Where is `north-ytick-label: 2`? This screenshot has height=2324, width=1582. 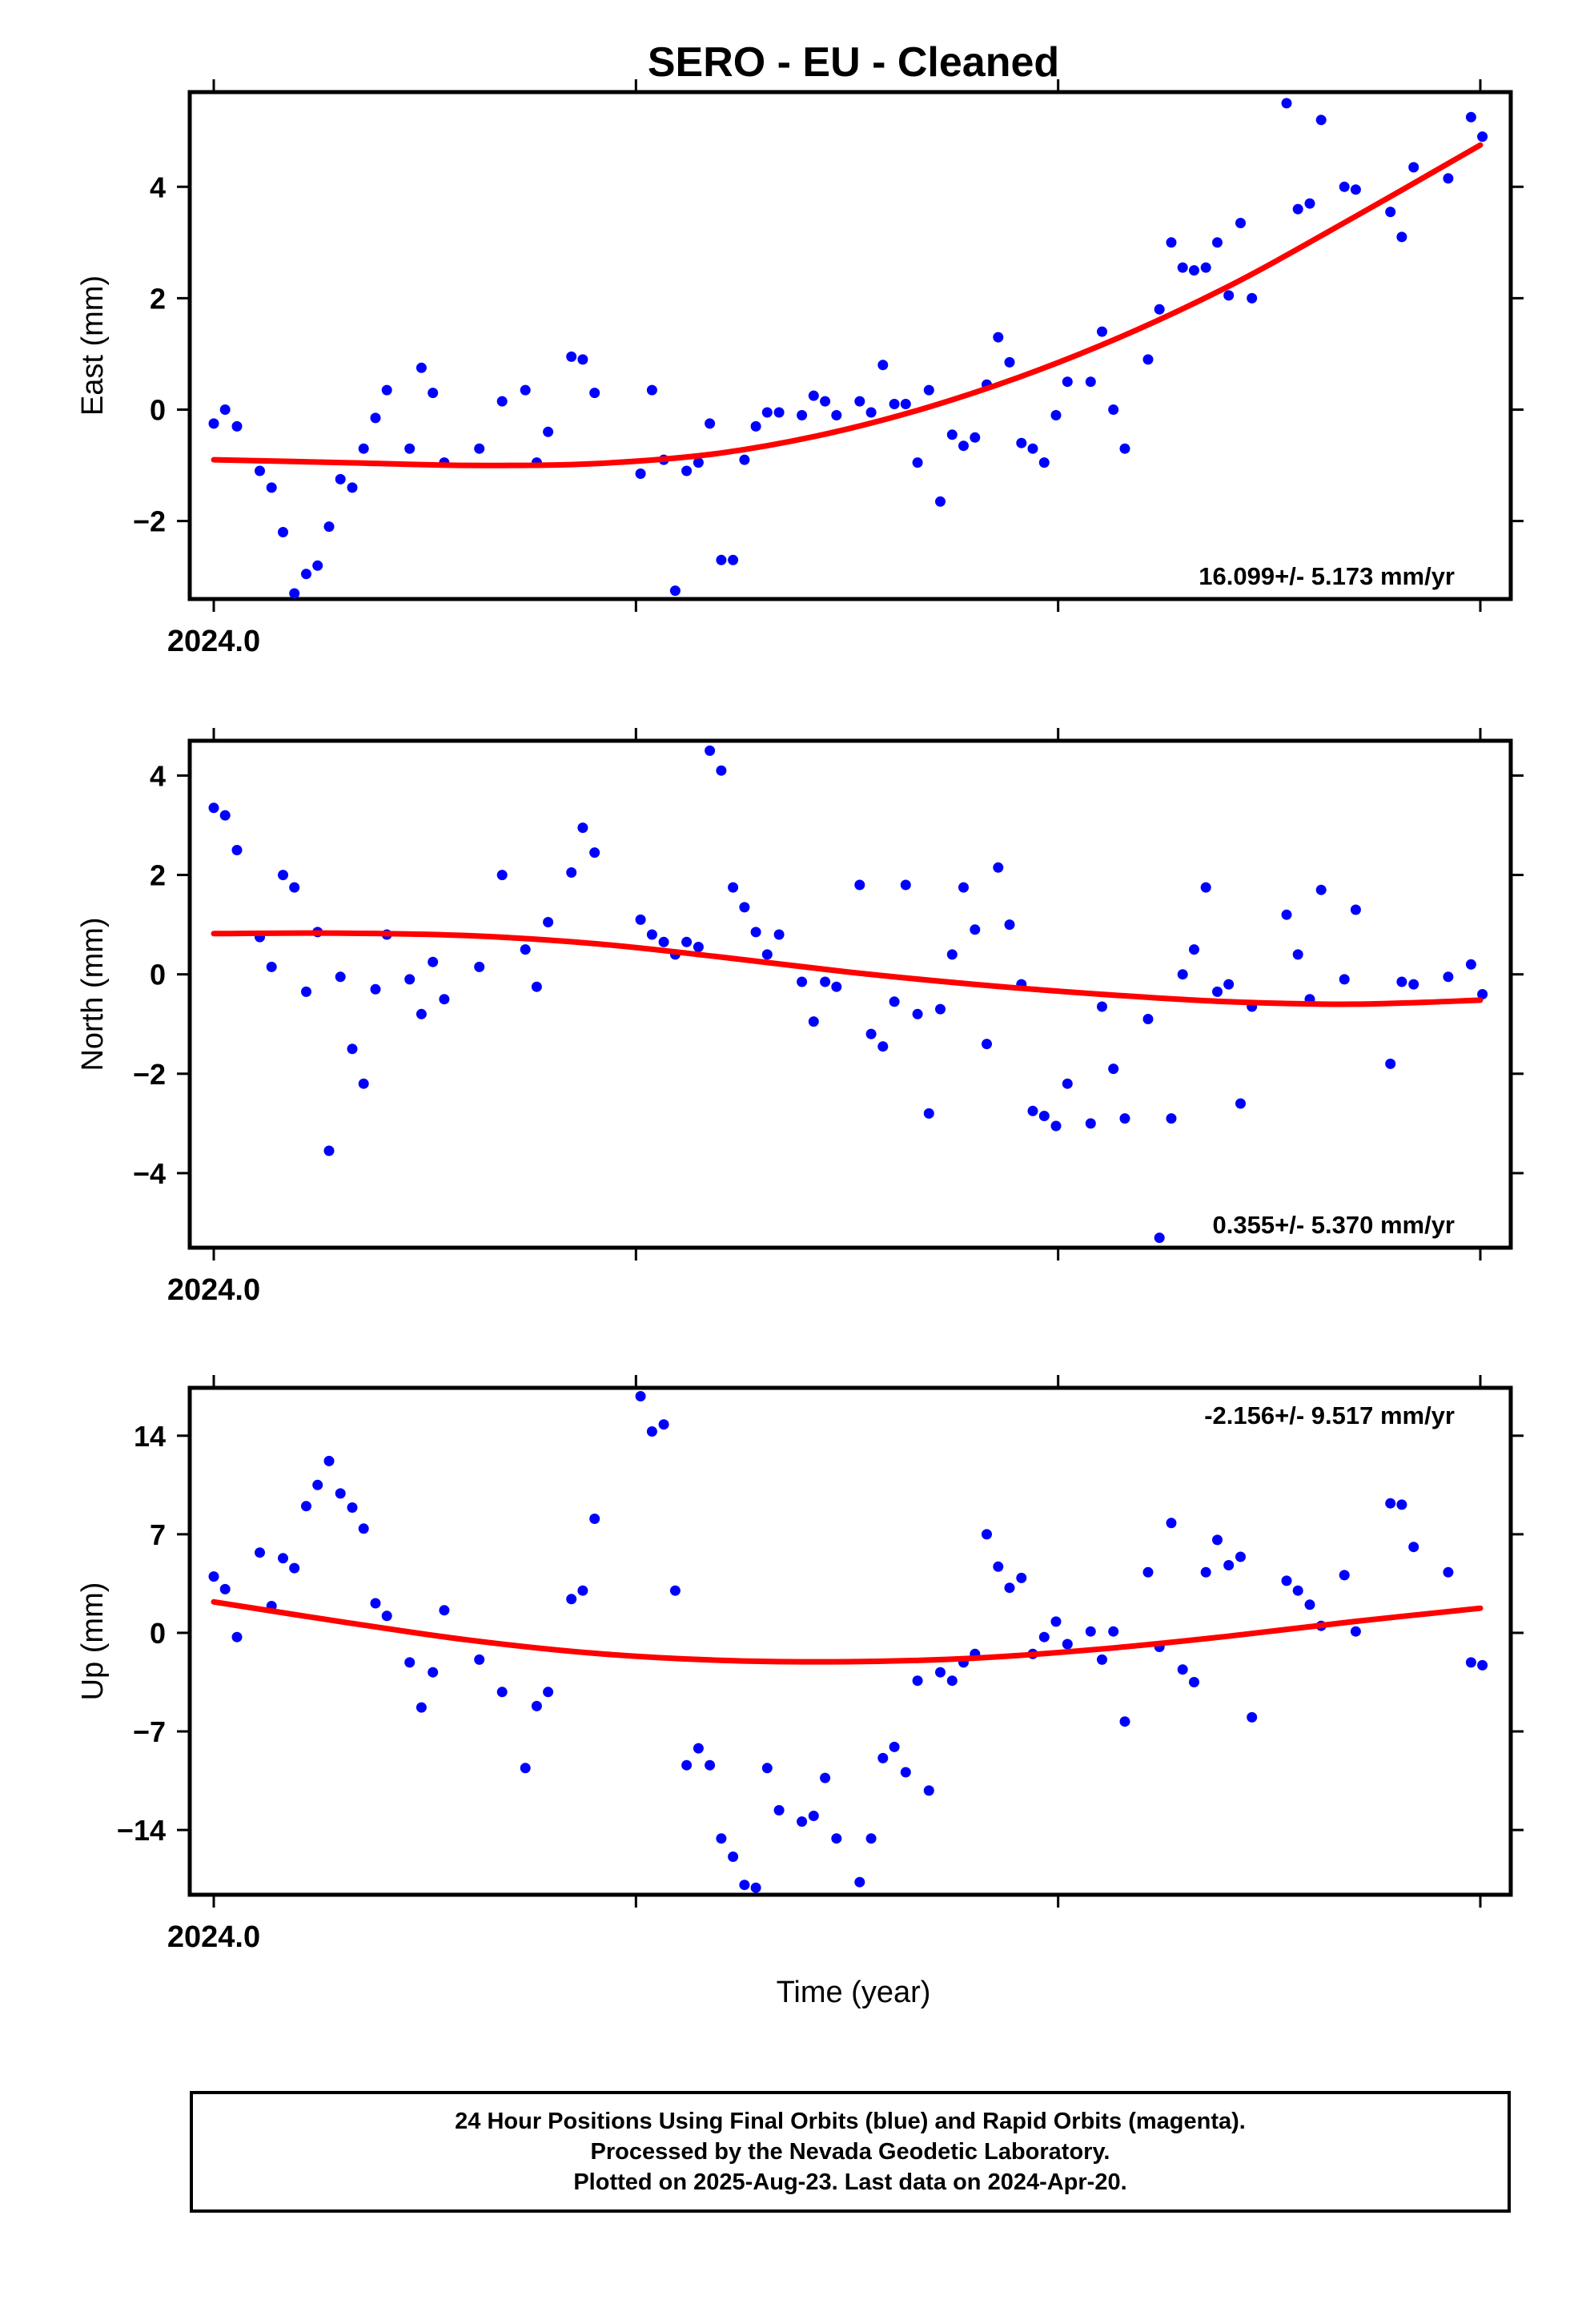 north-ytick-label: 2 is located at coordinates (158, 875).